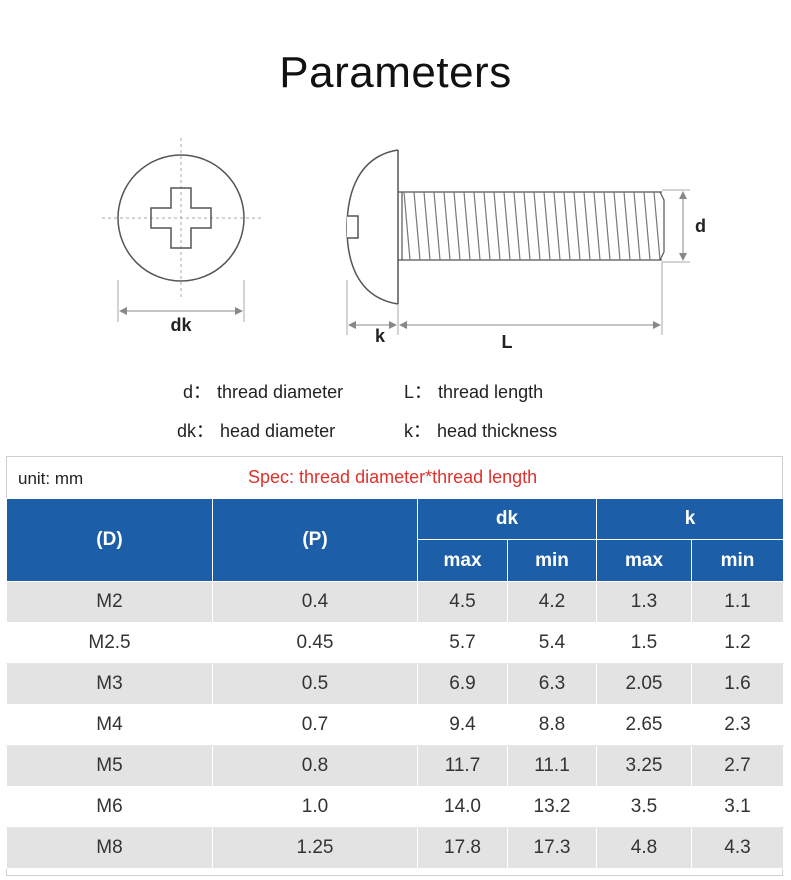 This screenshot has height=880, width=791. What do you see at coordinates (315, 807) in the screenshot?
I see `cell-p: 1.0` at bounding box center [315, 807].